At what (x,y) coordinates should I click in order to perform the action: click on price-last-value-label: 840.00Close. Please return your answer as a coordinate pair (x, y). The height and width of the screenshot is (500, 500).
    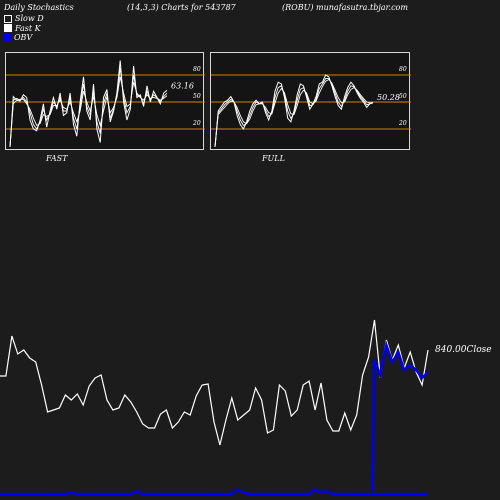
    Looking at the image, I should click on (463, 350).